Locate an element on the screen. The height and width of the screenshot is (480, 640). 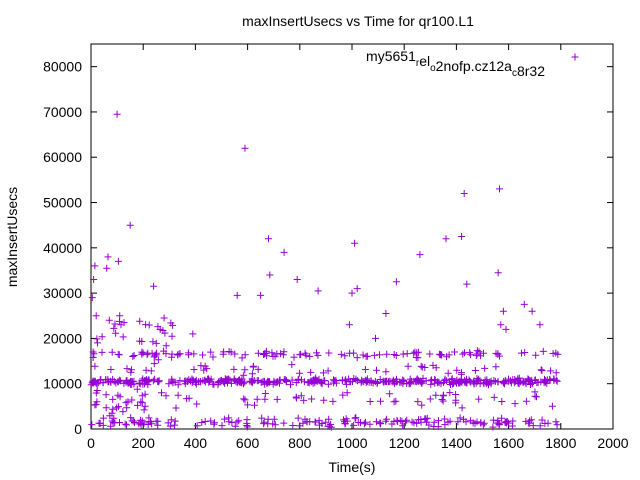
x-tick-label: 1600 is located at coordinates (508, 443).